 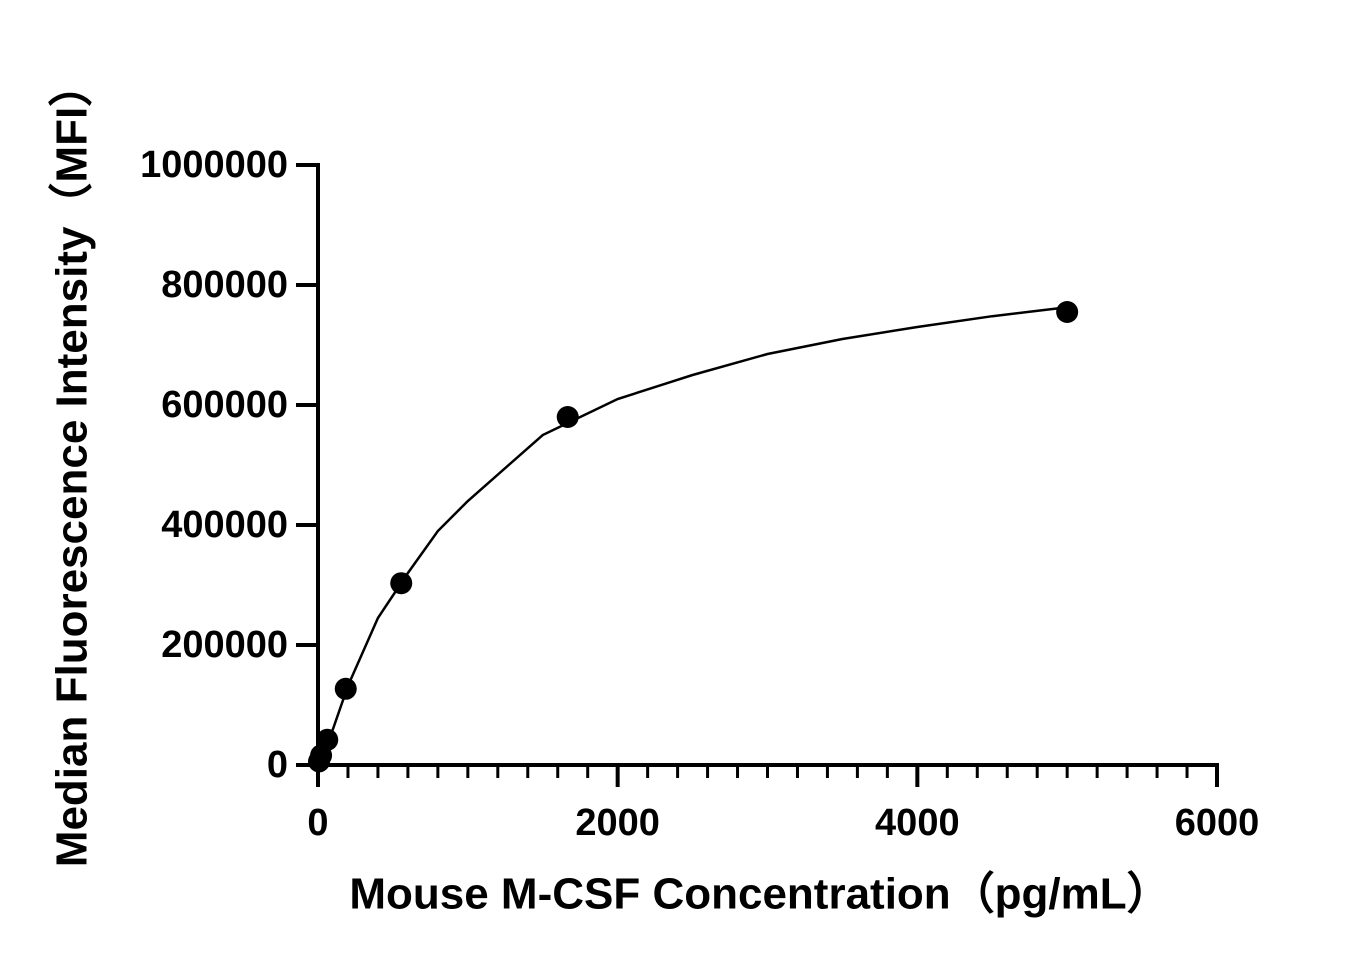 I want to click on y-axis-label: Median Fluorescence Intensity（MFI）, so click(x=72, y=465).